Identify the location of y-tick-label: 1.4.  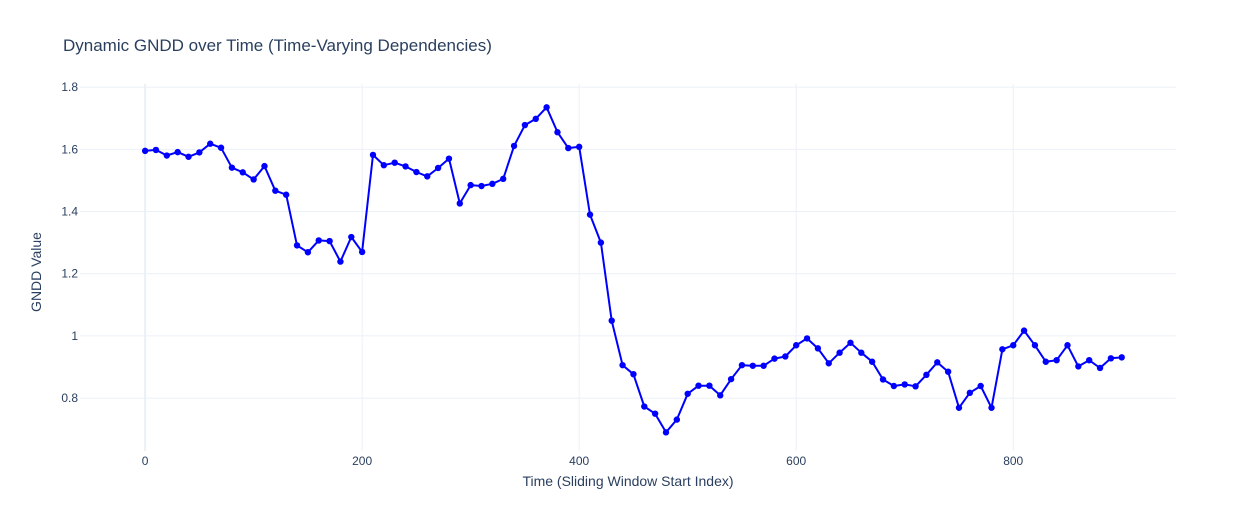
(69, 212).